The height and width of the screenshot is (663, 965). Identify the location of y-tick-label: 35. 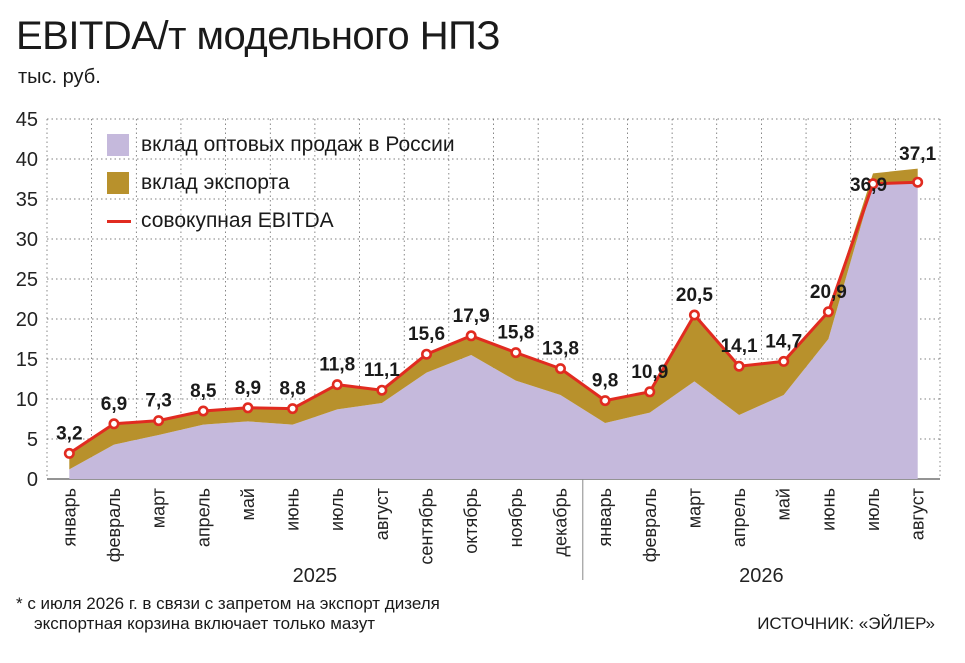
(27, 200).